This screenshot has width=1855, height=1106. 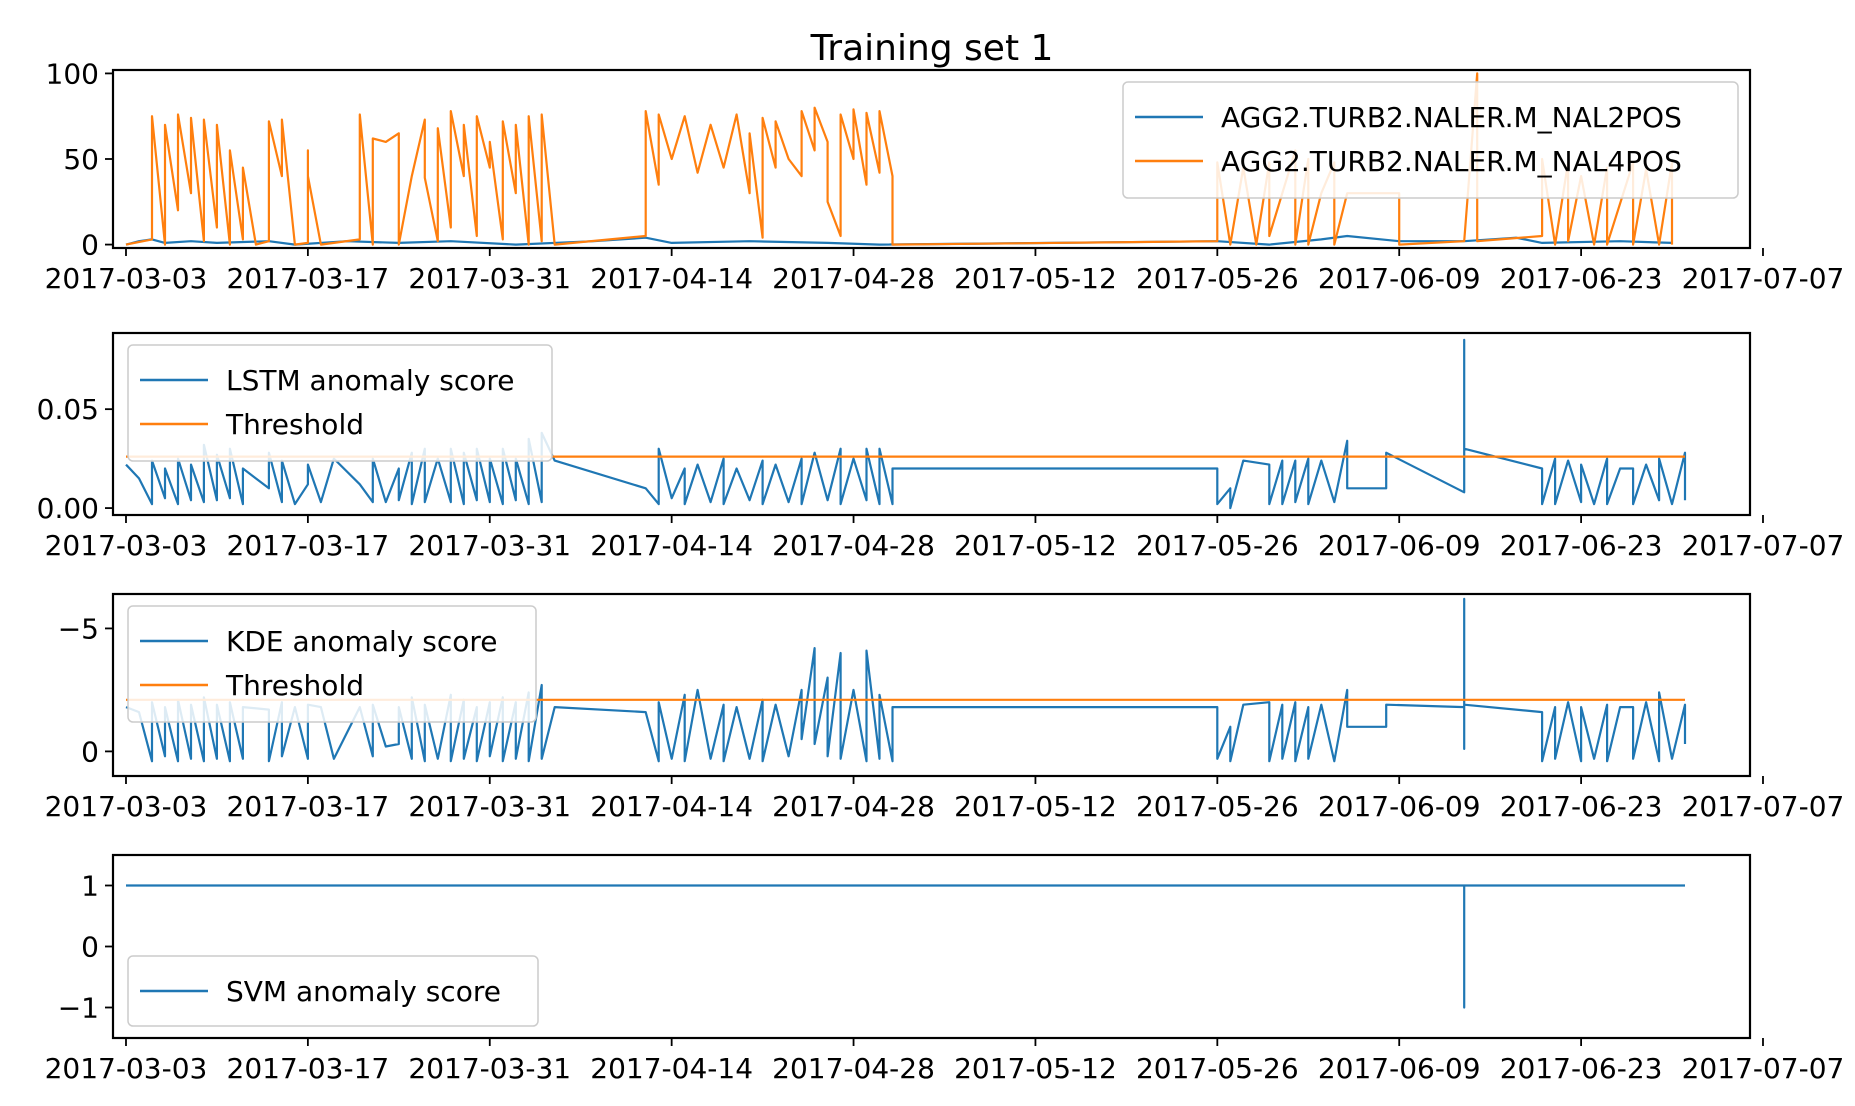 I want to click on y-tick-label: 1, so click(x=90, y=886).